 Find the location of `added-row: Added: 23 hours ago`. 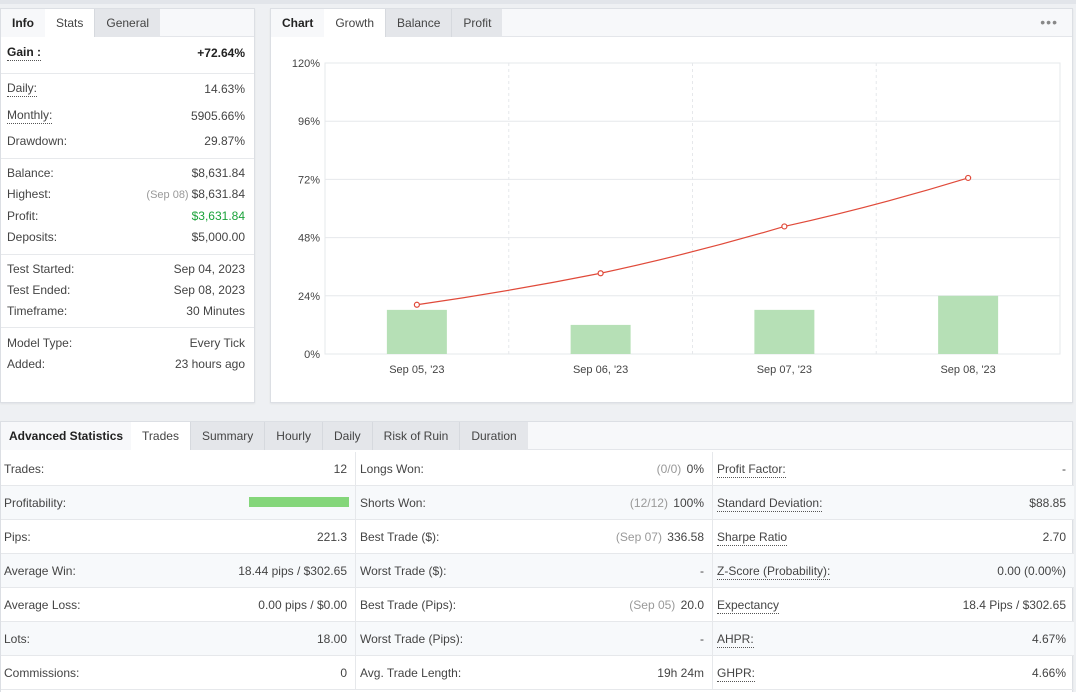

added-row: Added: 23 hours ago is located at coordinates (126, 364).